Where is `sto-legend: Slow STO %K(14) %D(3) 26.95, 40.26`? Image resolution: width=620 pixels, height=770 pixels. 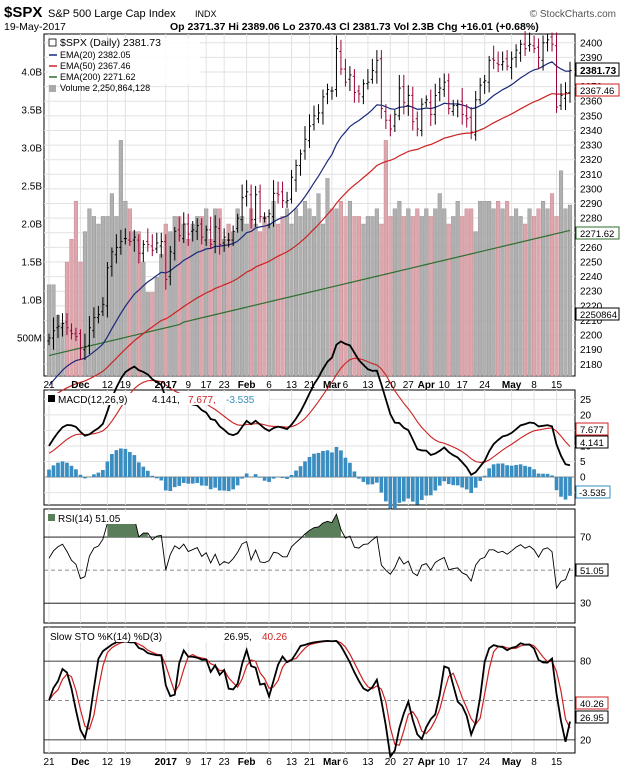
sto-legend: Slow STO %K(14) %D(3) 26.95, 40.26 is located at coordinates (177, 636).